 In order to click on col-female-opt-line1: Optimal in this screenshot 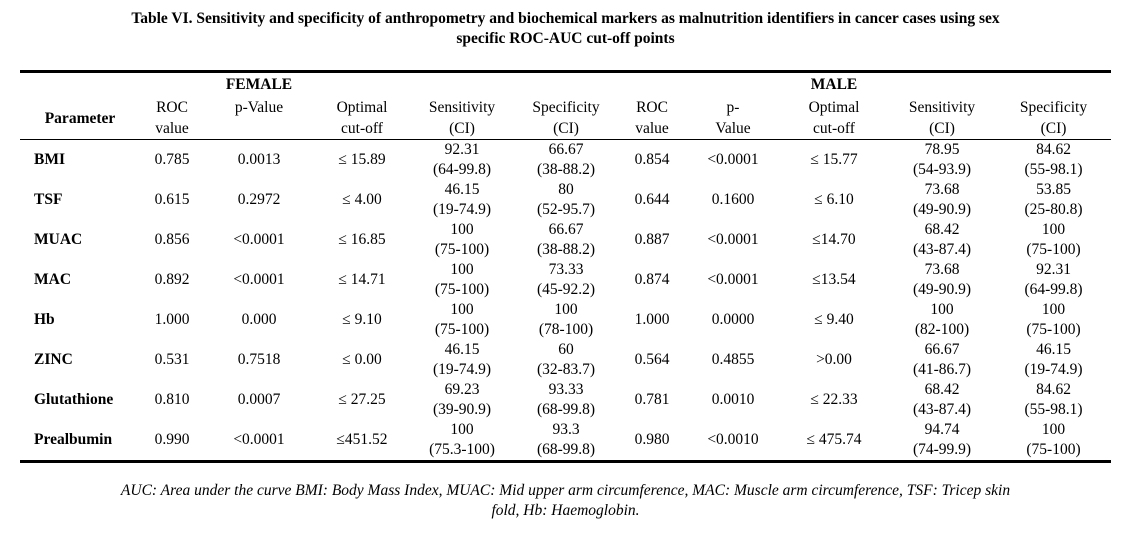, I will do `click(362, 107)`.